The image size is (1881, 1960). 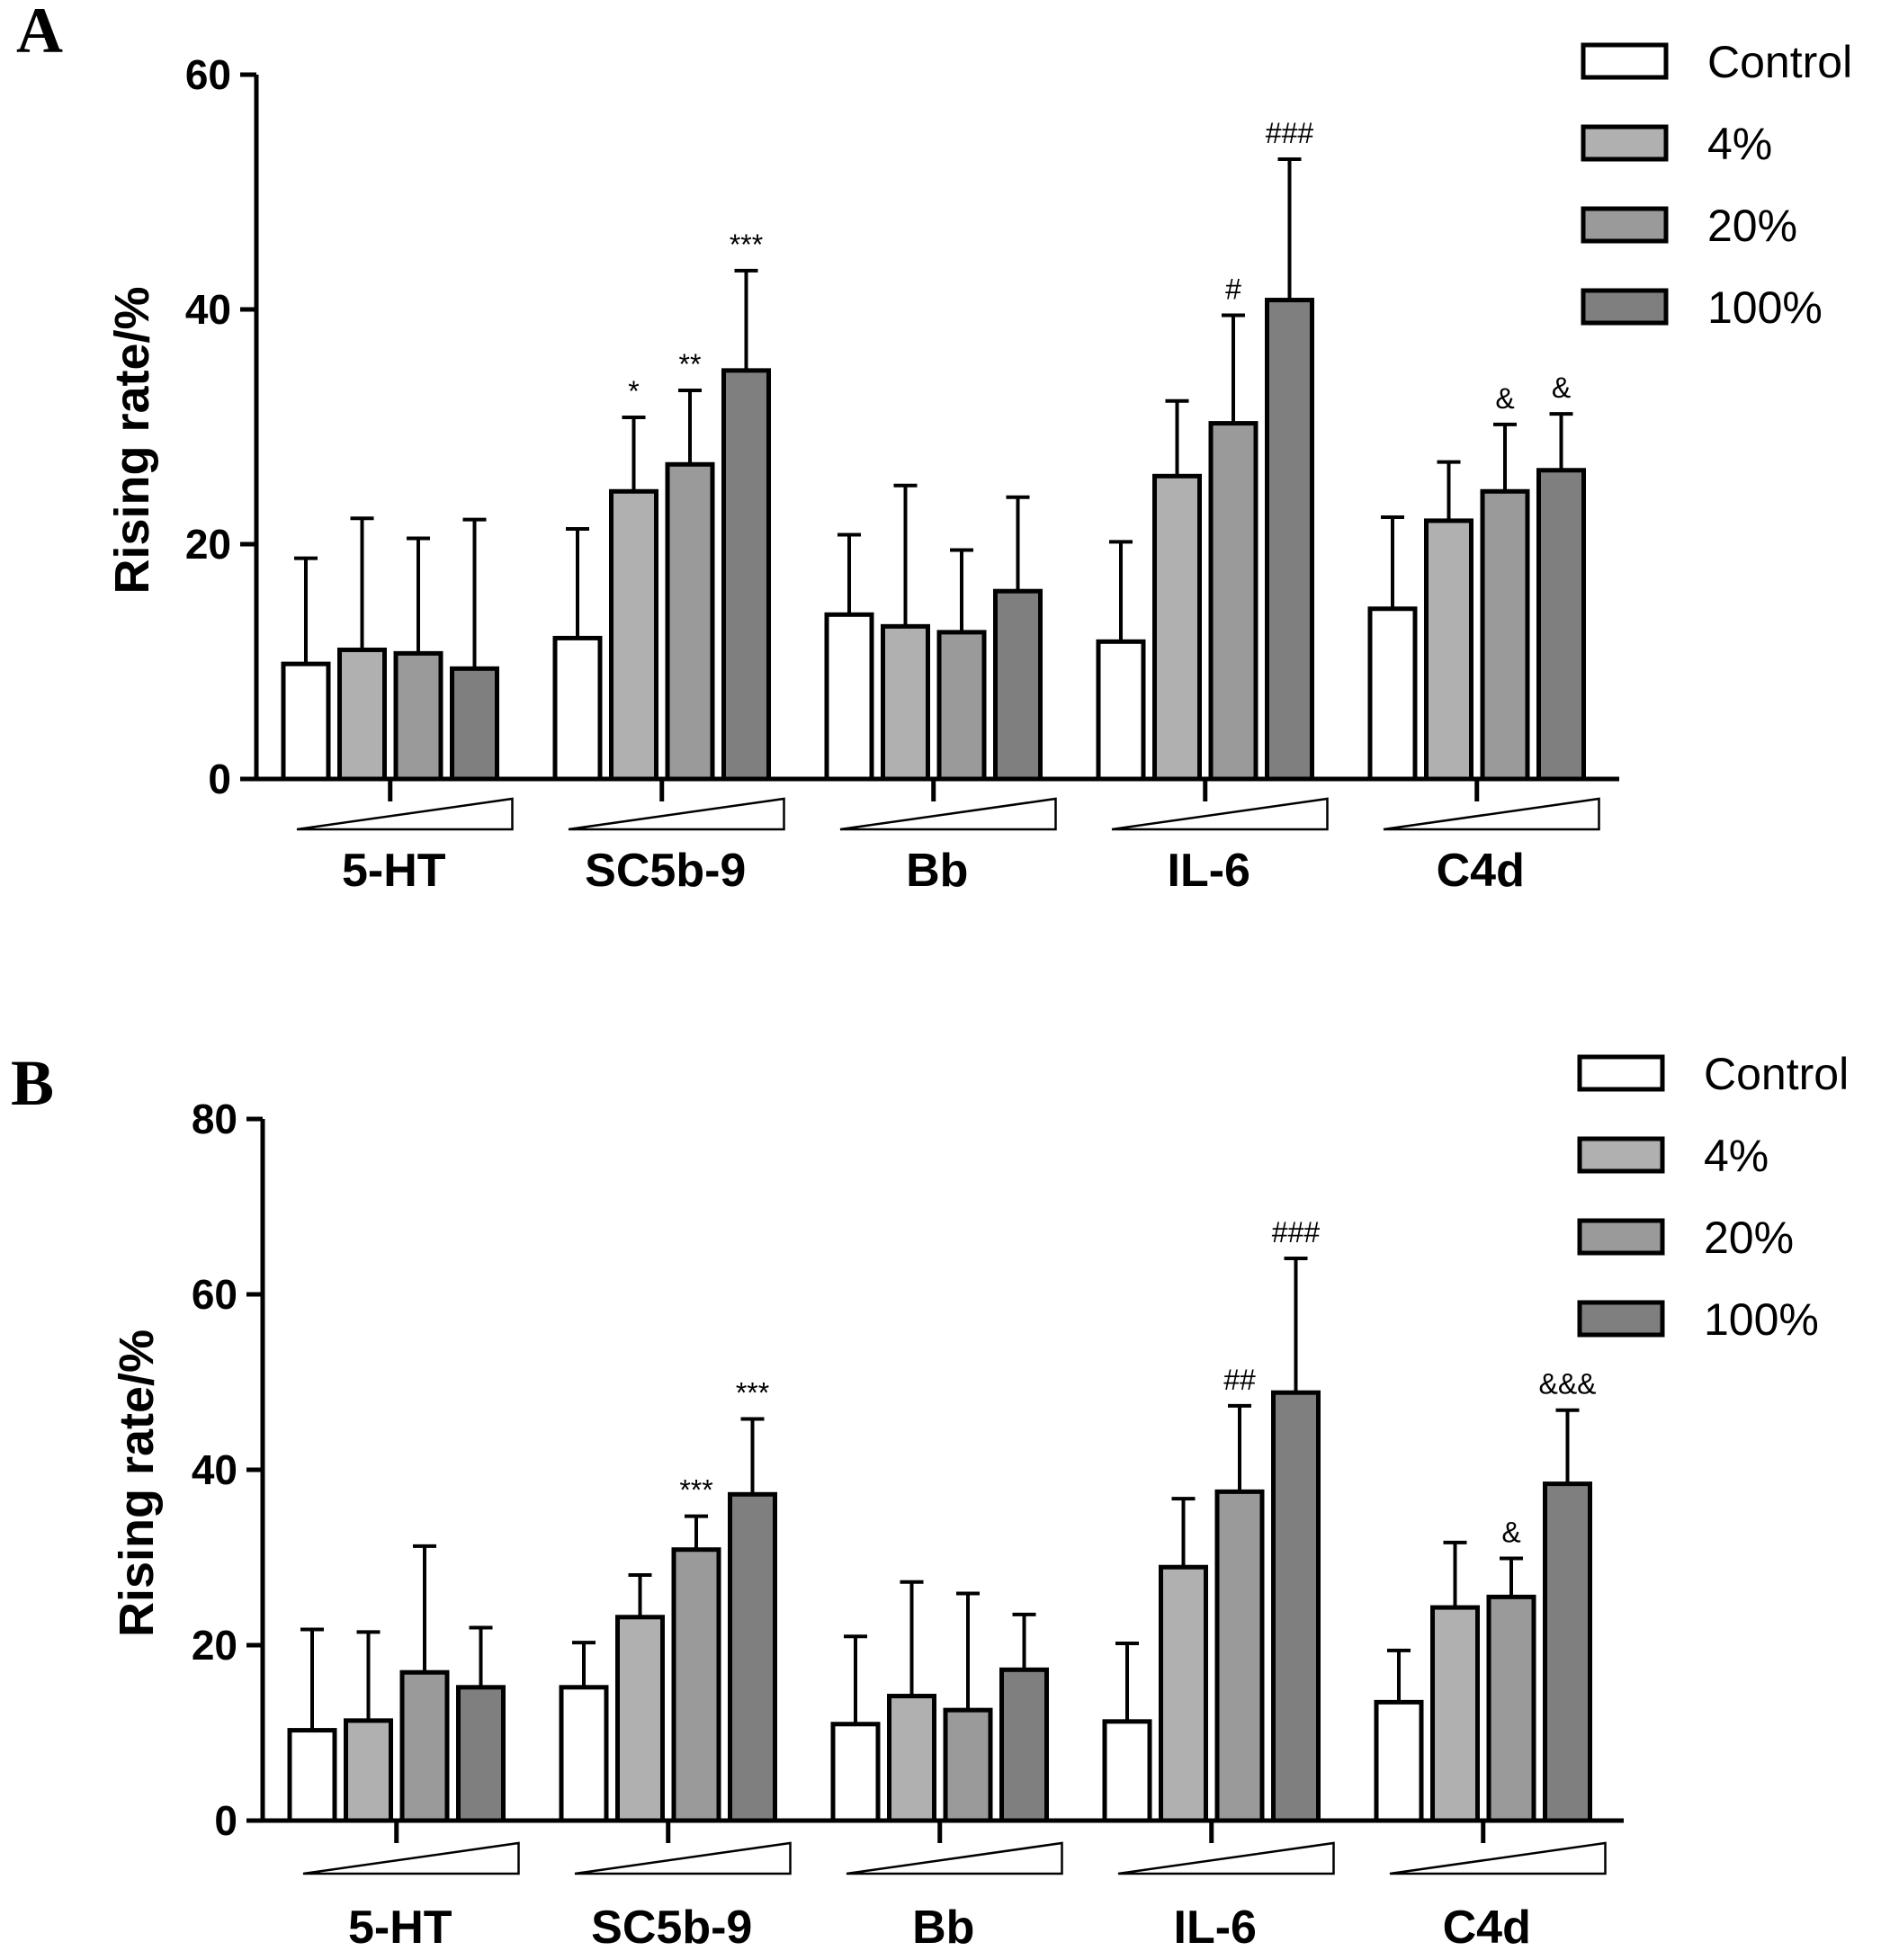 I want to click on category-label: IL-6, so click(x=1209, y=871).